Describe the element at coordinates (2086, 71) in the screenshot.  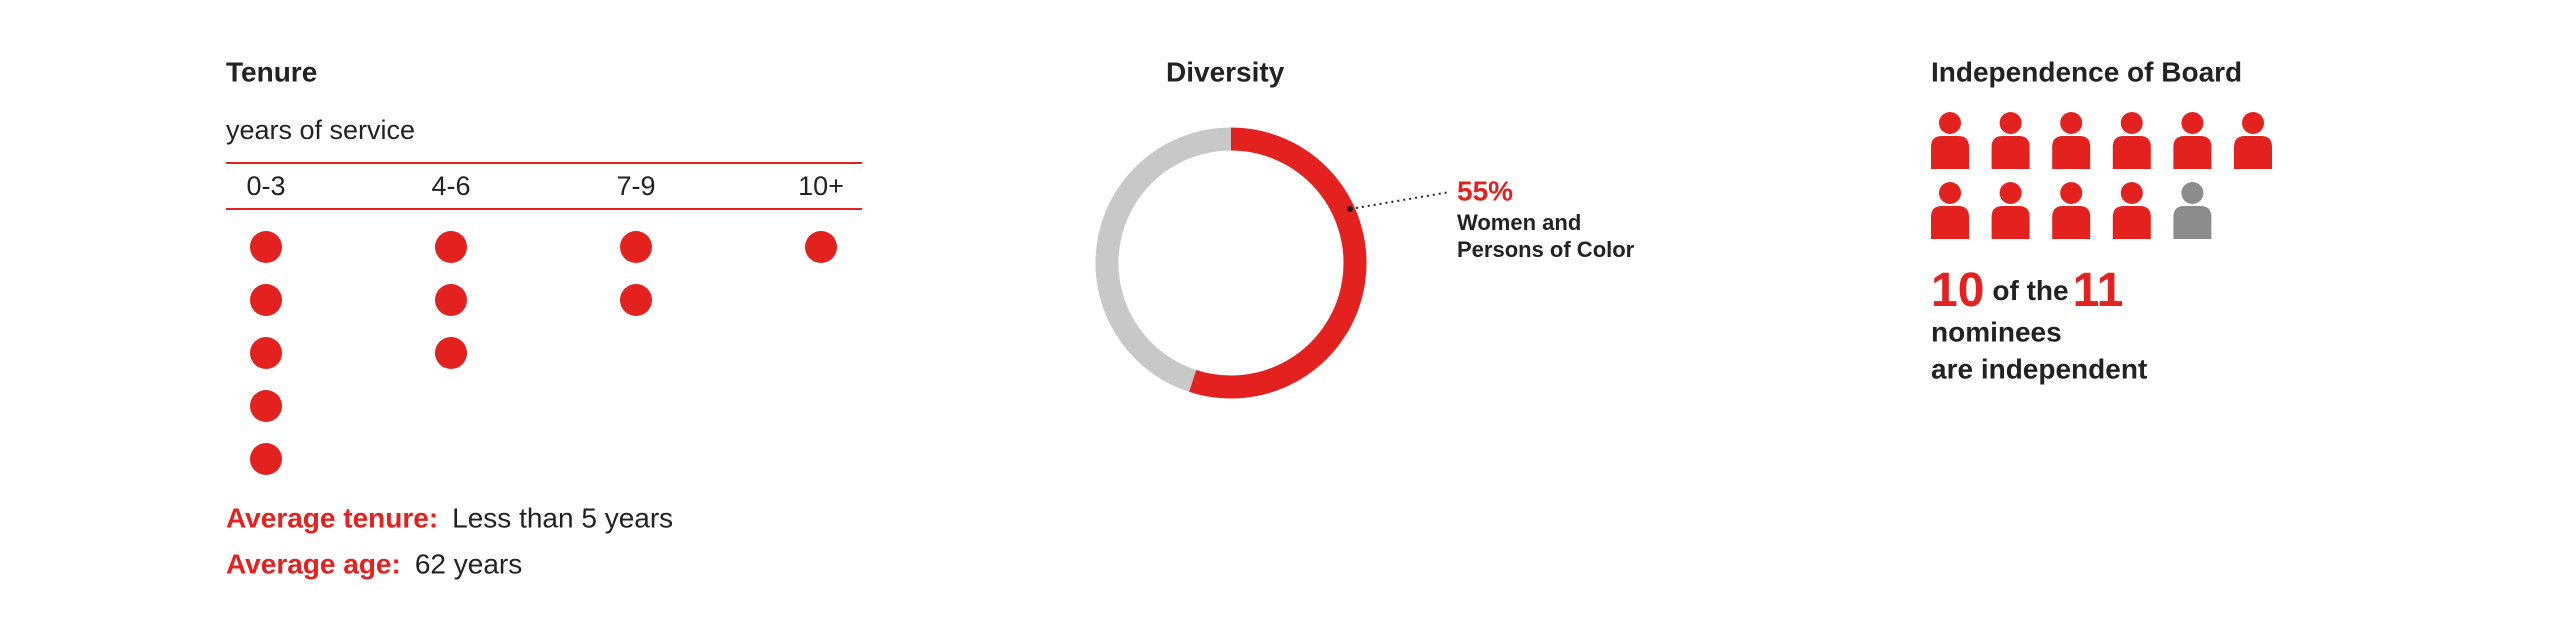
I see `independence-title: Independence of Board` at that location.